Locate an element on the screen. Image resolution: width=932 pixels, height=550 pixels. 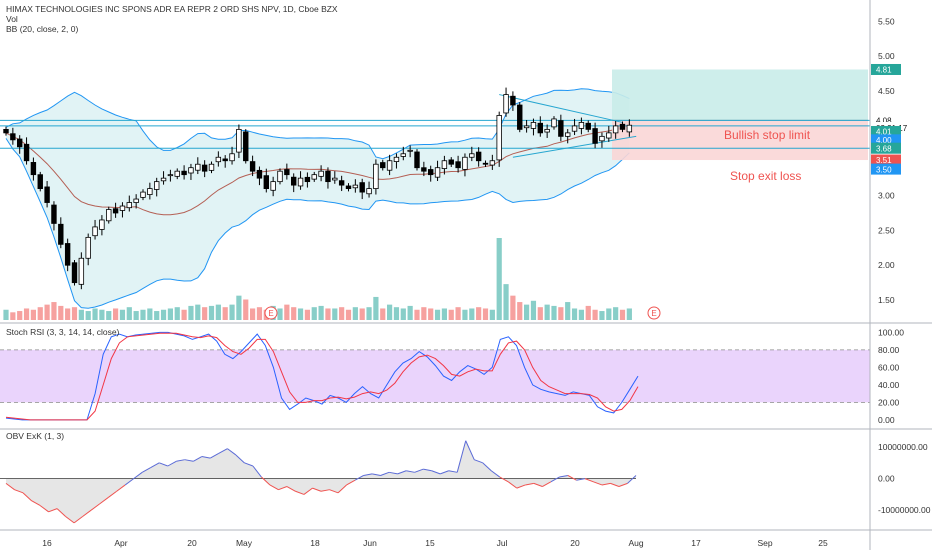
stoch-axis-tick: 60.00 is located at coordinates (889, 367).